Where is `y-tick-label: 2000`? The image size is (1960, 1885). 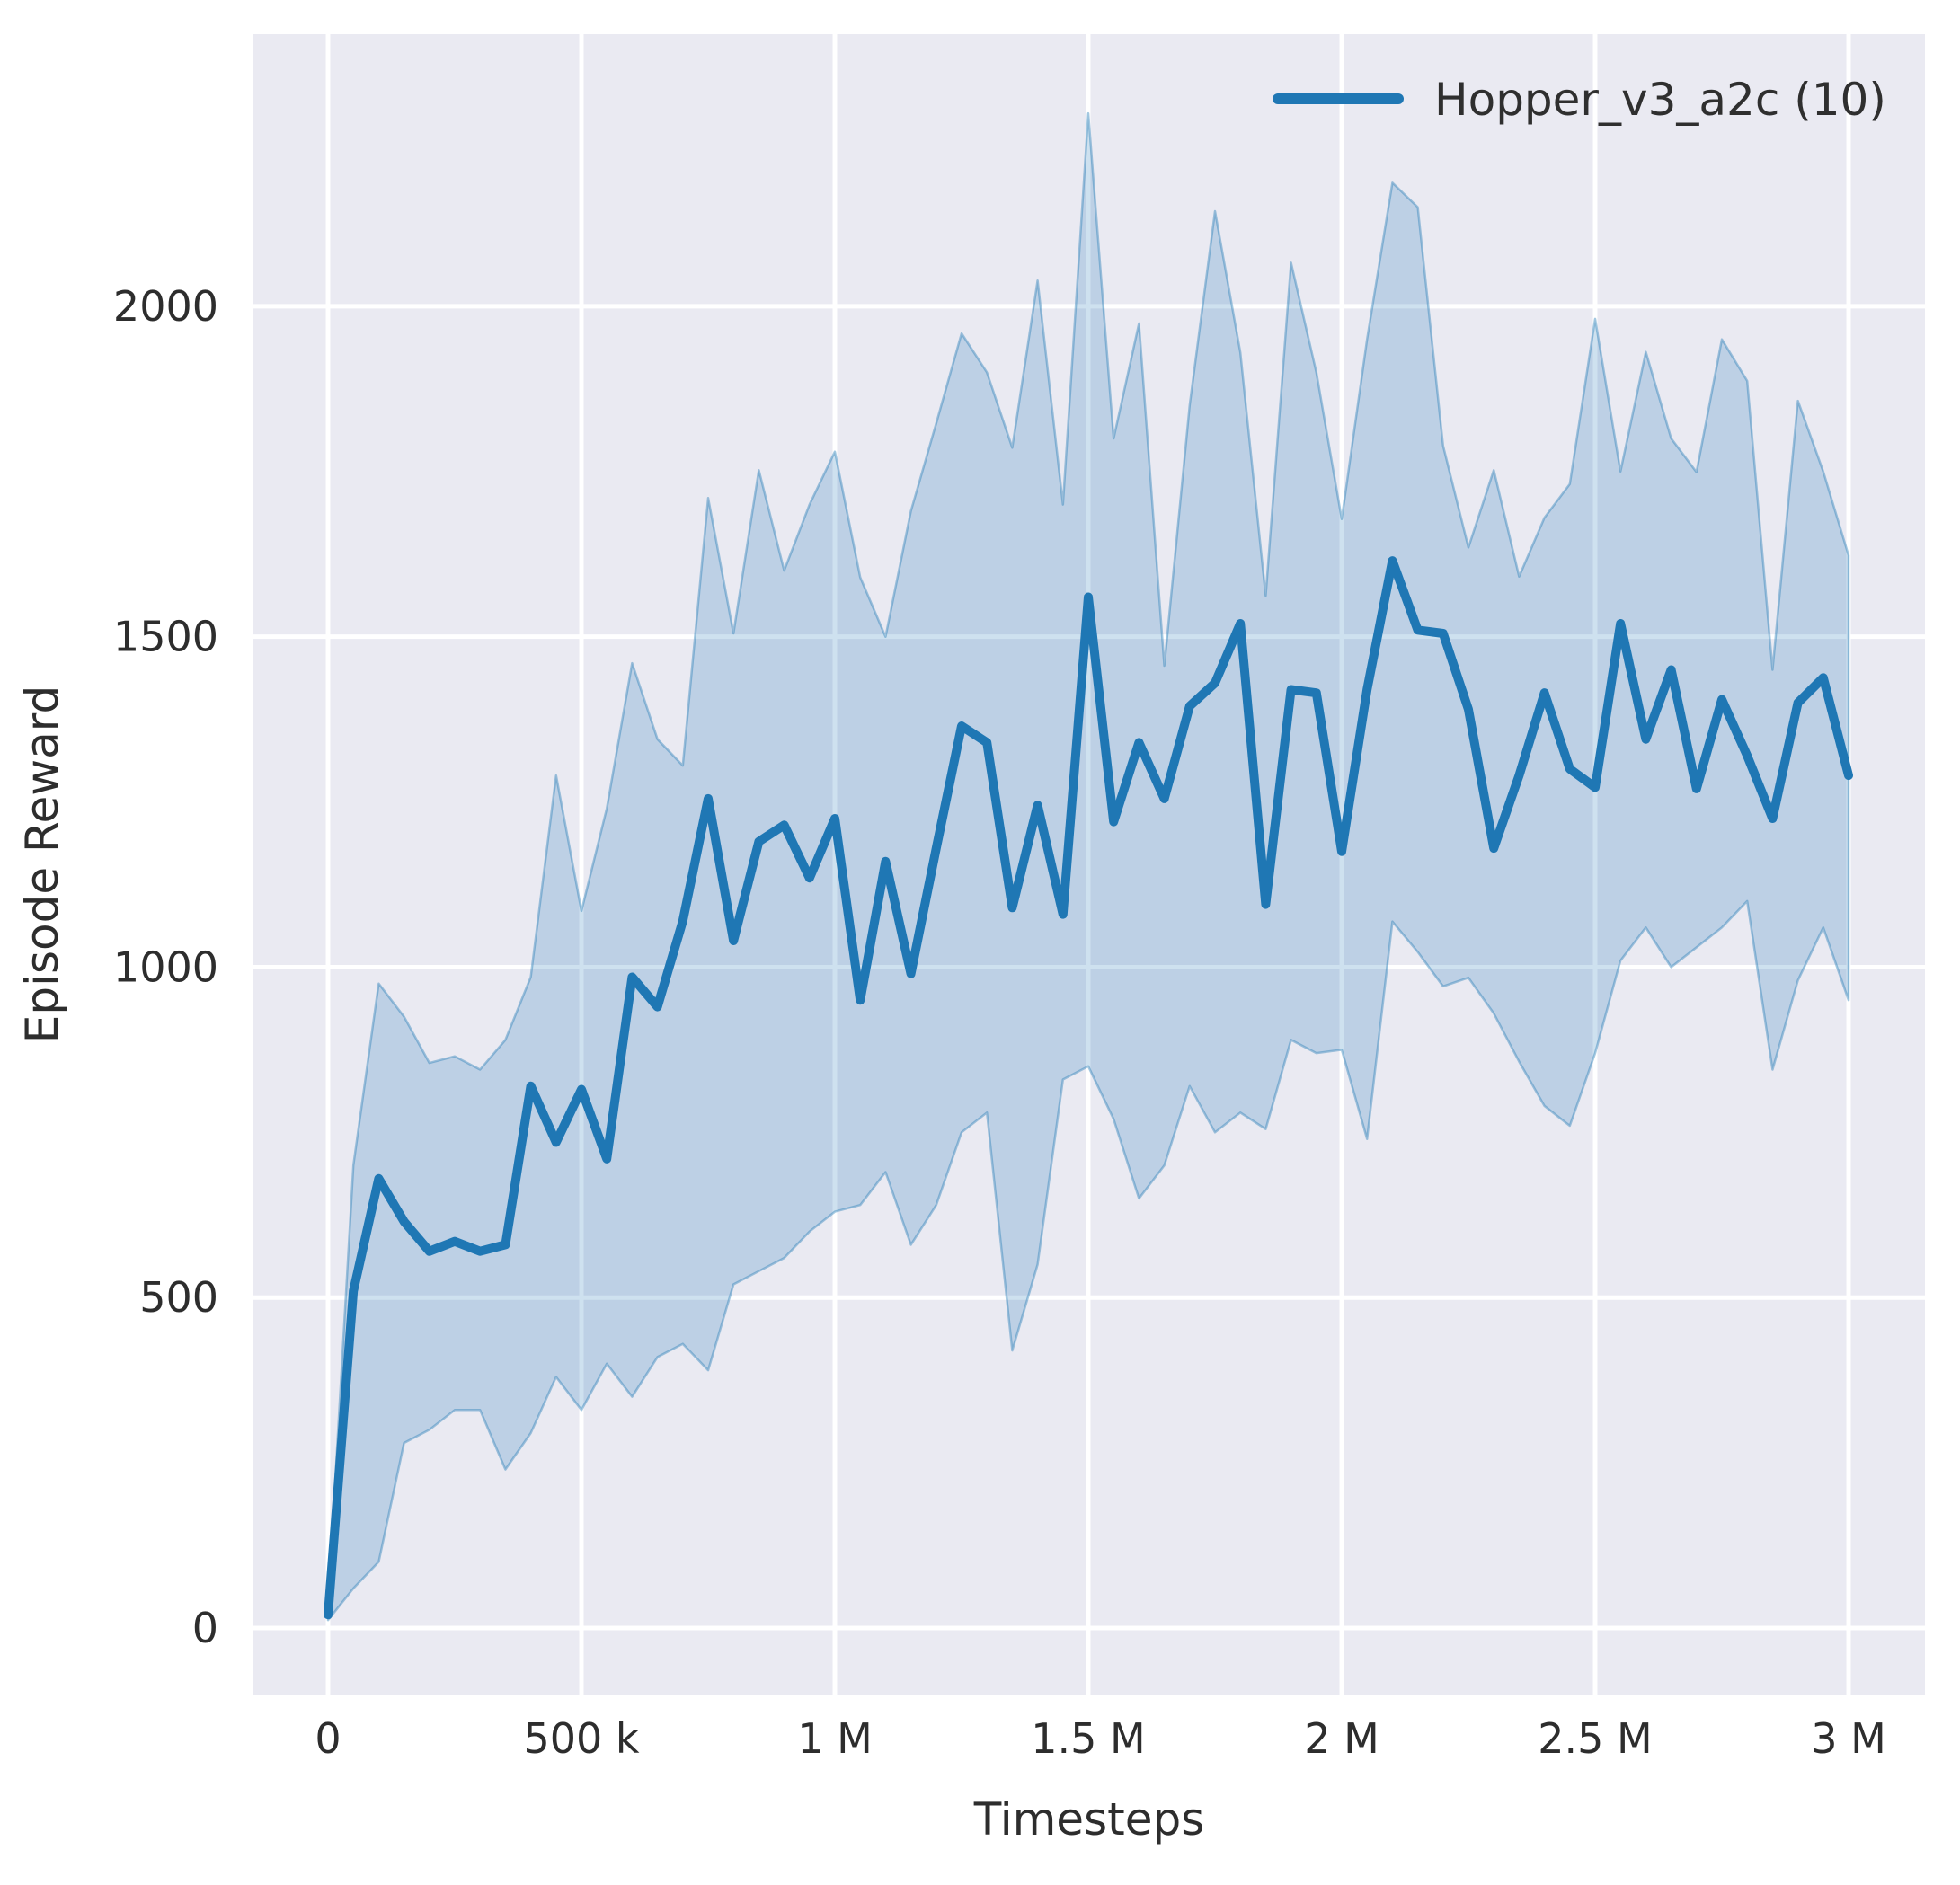 y-tick-label: 2000 is located at coordinates (165, 306).